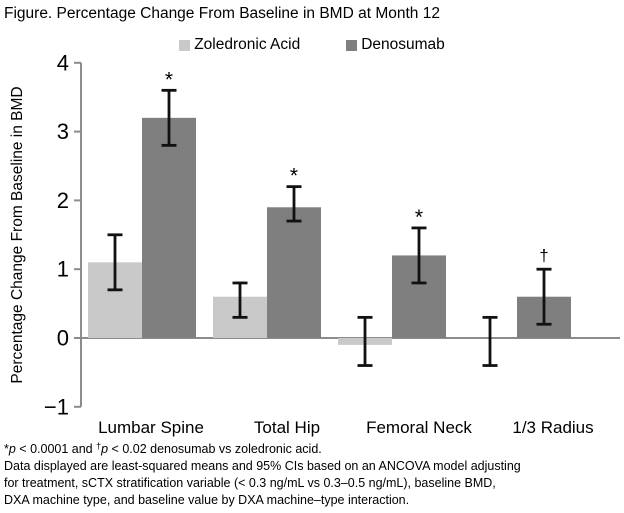  I want to click on x-category-label-total-hip: Total Hip, so click(287, 427).